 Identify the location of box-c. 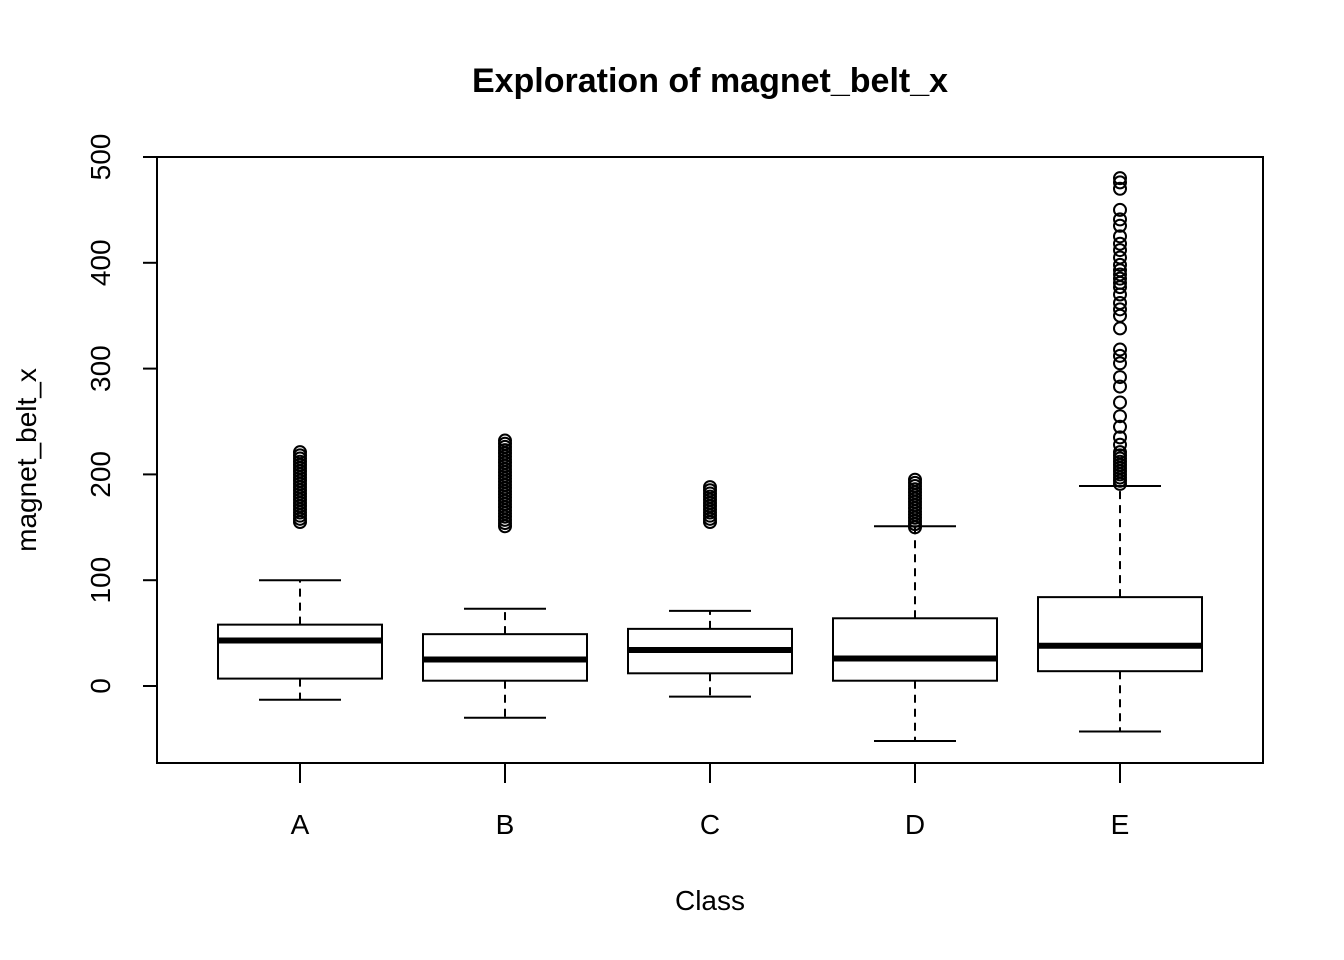
(710, 589).